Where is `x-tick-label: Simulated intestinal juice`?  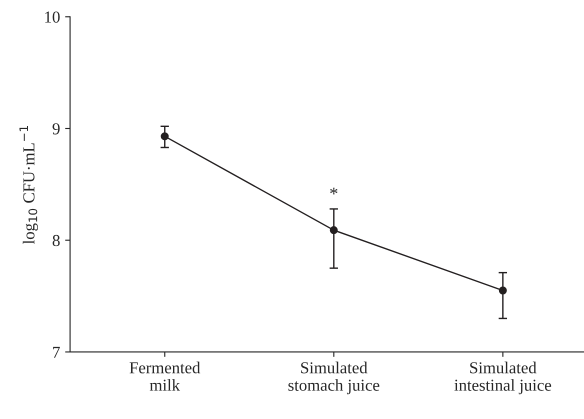 x-tick-label: Simulated intestinal juice is located at coordinates (503, 378).